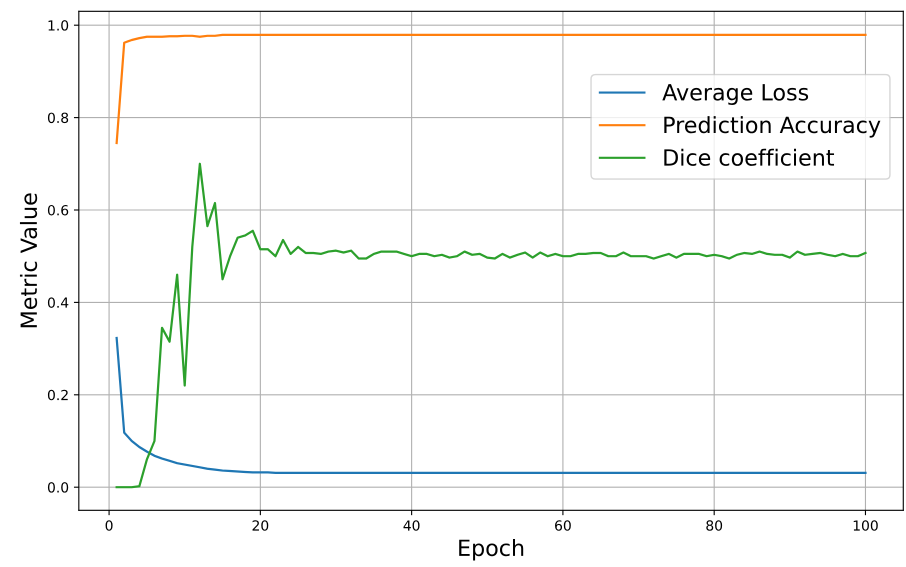 The height and width of the screenshot is (567, 906). I want to click on x-tick-label: 60, so click(563, 525).